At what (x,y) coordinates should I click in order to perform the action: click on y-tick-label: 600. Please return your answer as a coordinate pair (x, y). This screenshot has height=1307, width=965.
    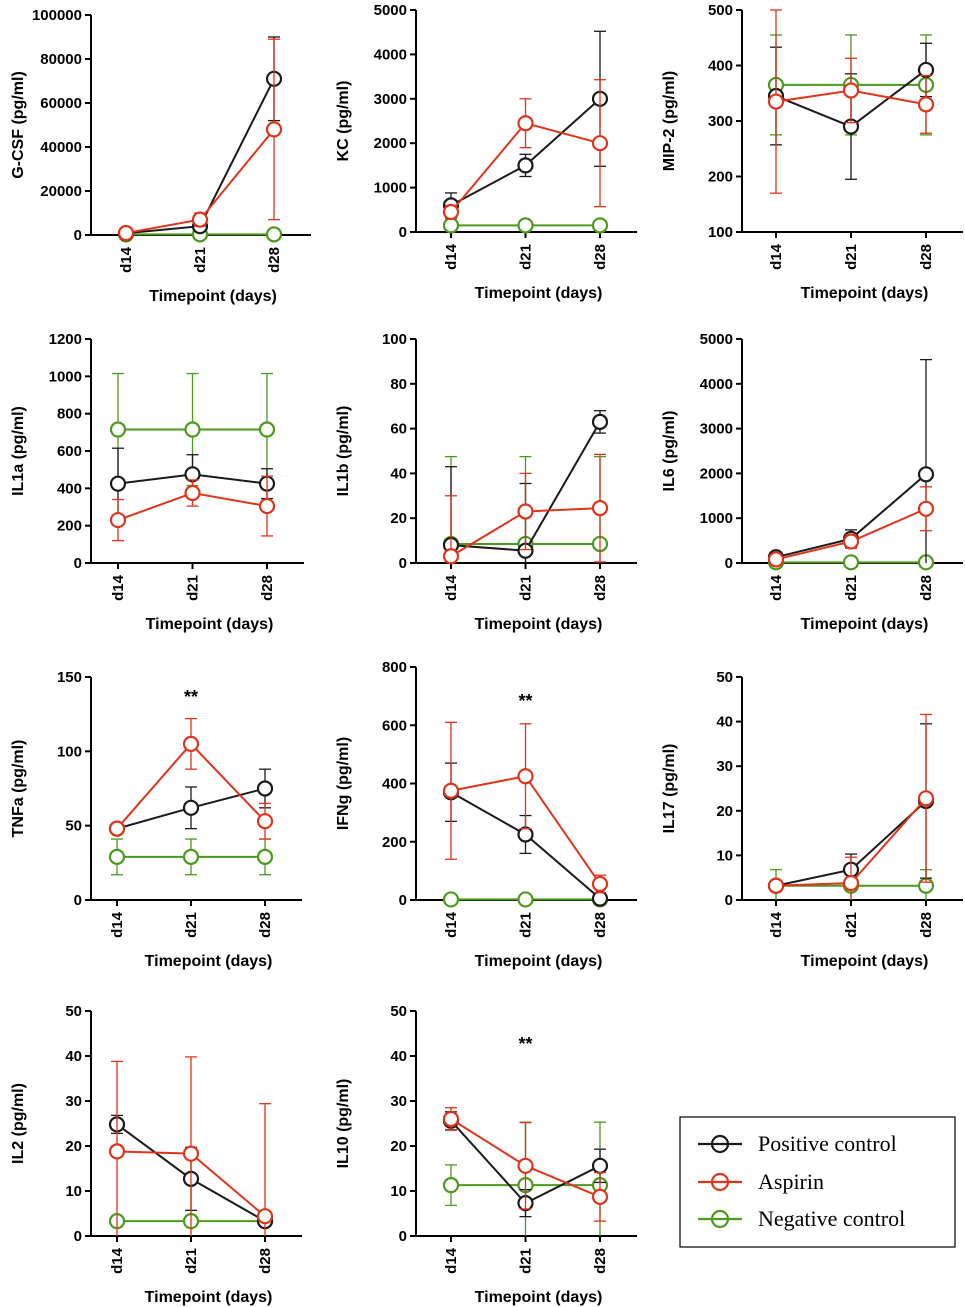
    Looking at the image, I should click on (69, 451).